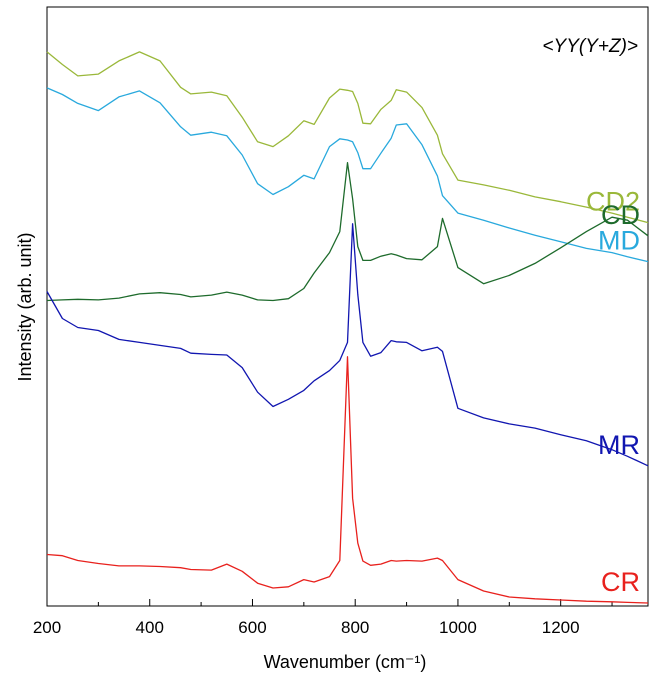  Describe the element at coordinates (590, 46) in the screenshot. I see `polarization-annotation: <YY(Y+Z)>` at that location.